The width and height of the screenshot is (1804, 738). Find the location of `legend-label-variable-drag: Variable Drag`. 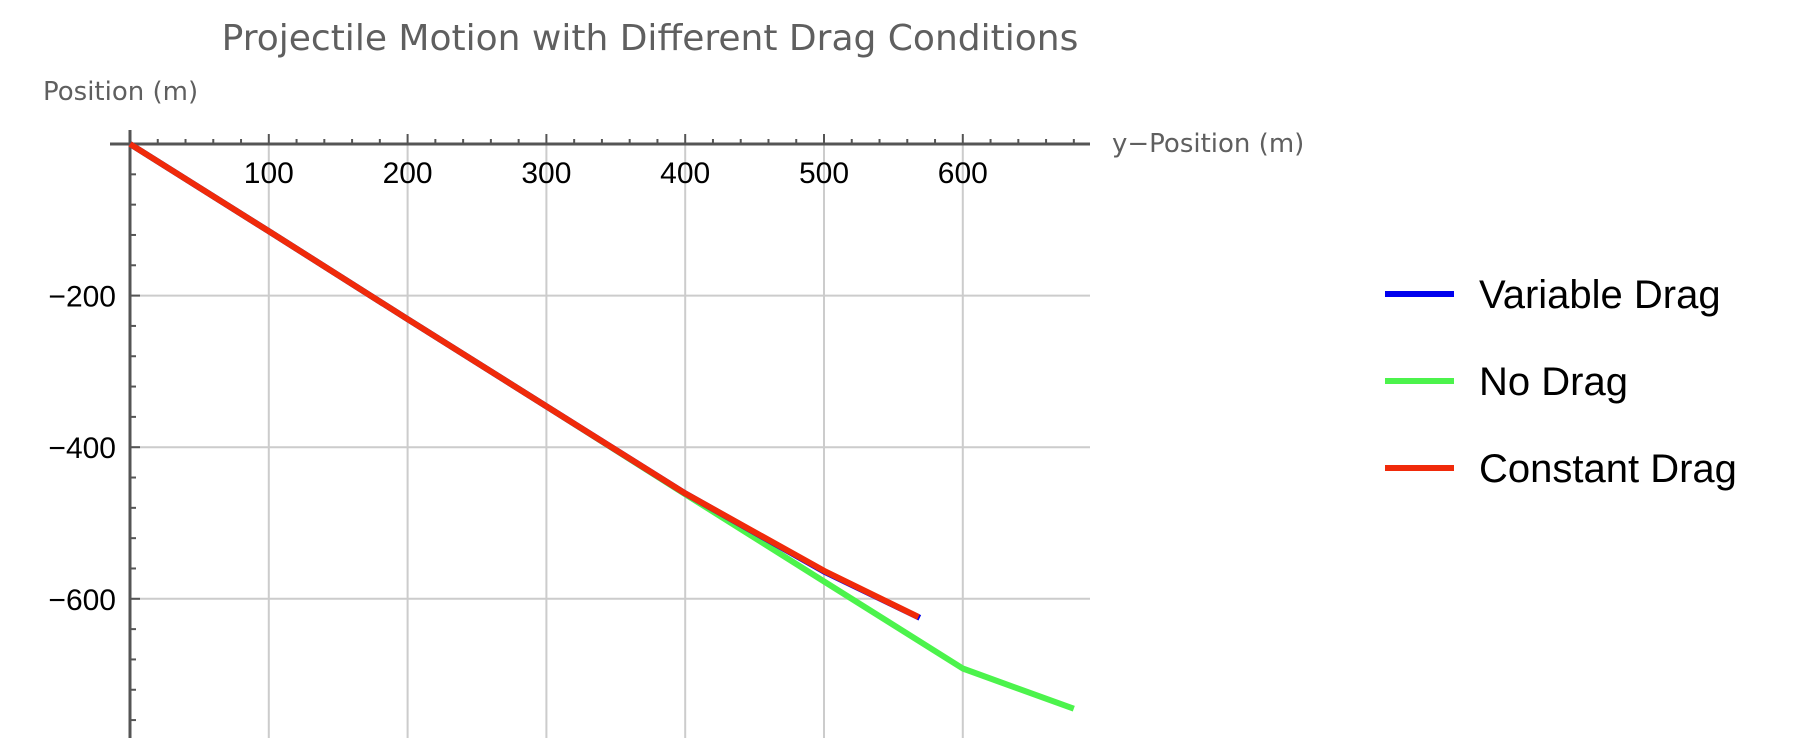

legend-label-variable-drag: Variable Drag is located at coordinates (1600, 295).